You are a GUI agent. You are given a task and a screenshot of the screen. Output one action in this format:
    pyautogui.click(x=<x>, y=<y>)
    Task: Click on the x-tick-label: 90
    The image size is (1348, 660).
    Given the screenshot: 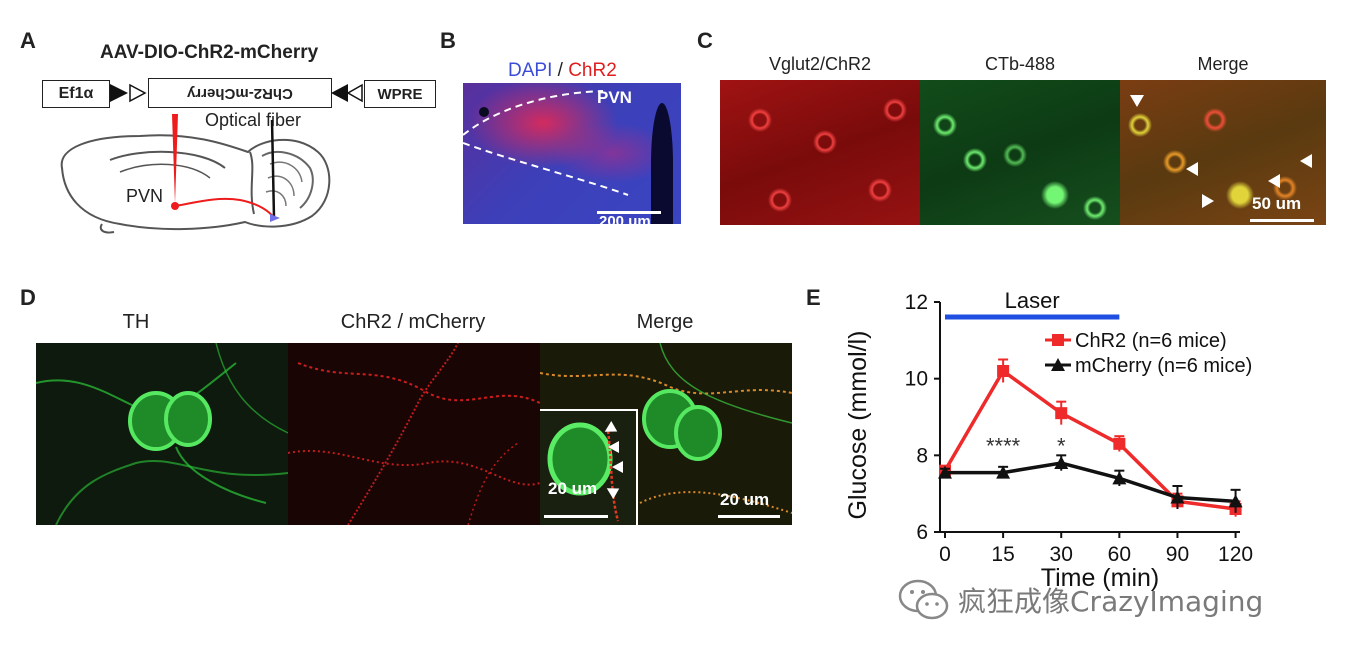 What is the action you would take?
    pyautogui.click(x=1177, y=554)
    